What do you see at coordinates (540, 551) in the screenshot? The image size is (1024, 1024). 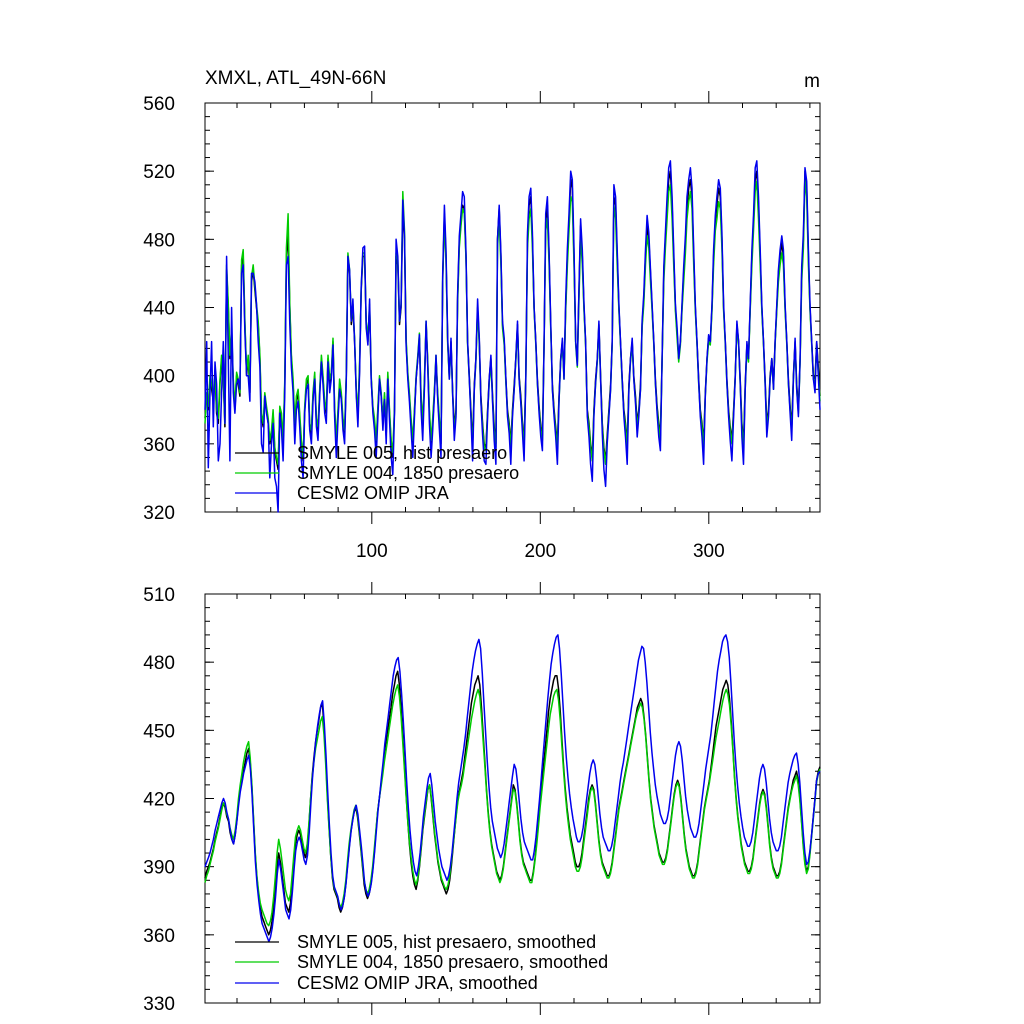 I see `x-tick-label: 200` at bounding box center [540, 551].